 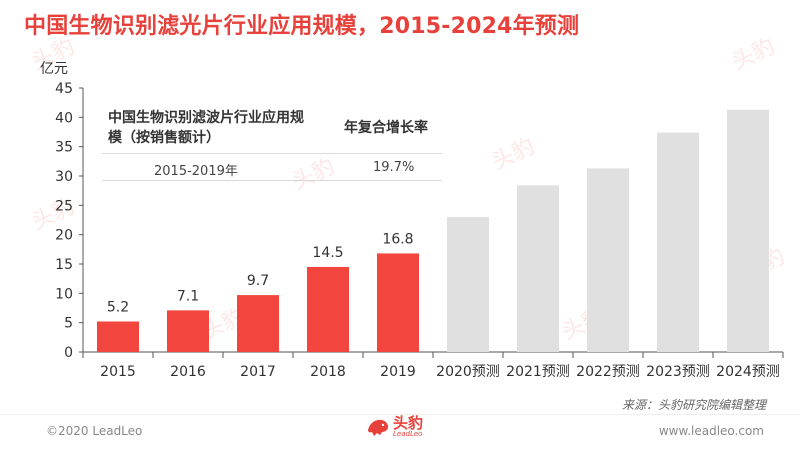 I want to click on x-tick-label: 2016, so click(x=188, y=372).